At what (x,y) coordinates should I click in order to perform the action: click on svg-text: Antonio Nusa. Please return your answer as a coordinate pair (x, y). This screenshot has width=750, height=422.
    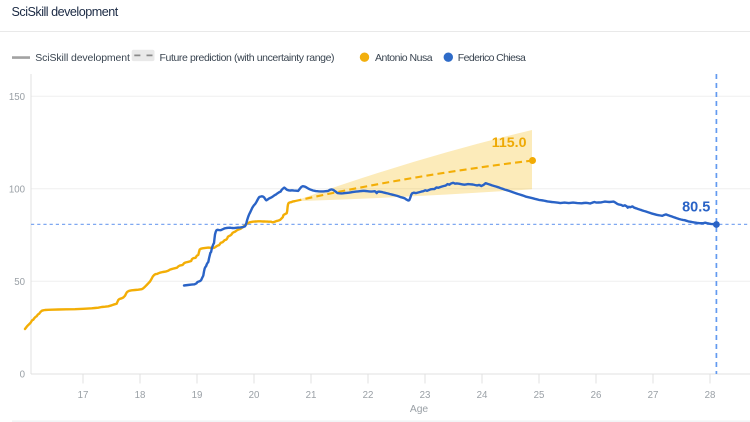
    Looking at the image, I should click on (404, 58).